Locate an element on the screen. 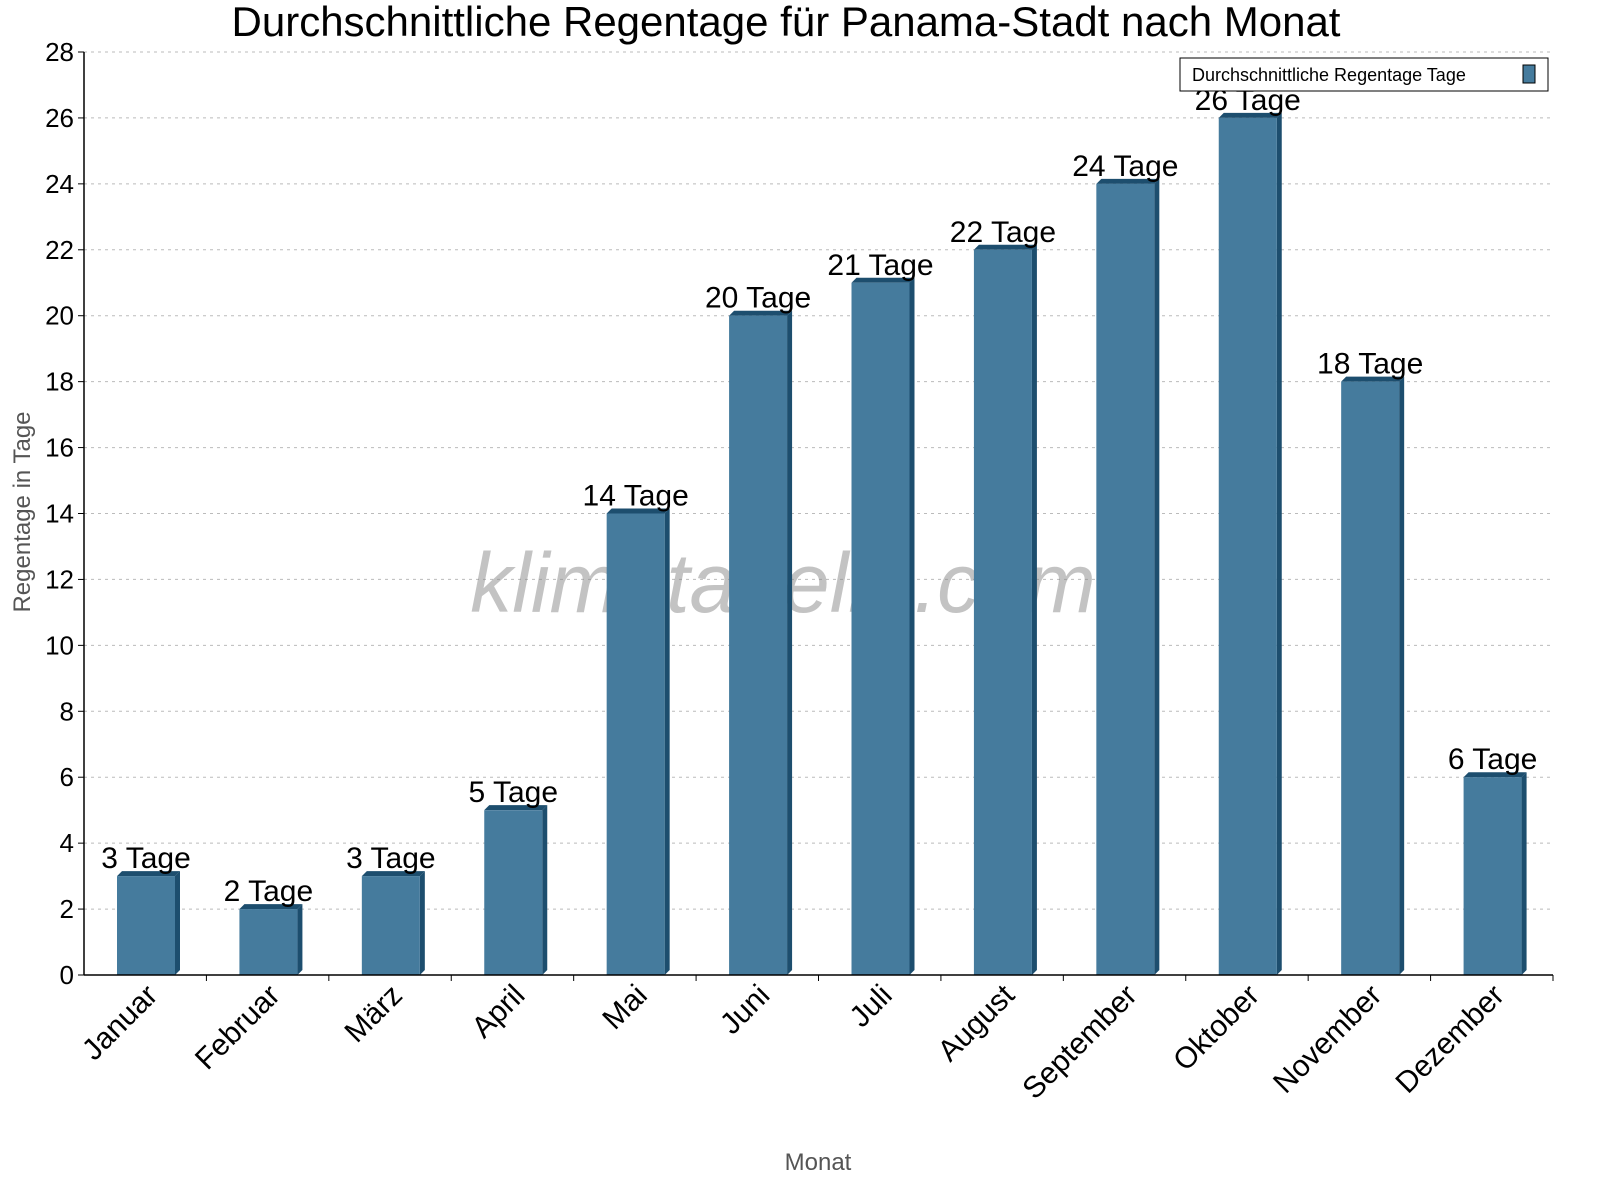 The height and width of the screenshot is (1200, 1600). y-tick-label: 20 is located at coordinates (59, 316).